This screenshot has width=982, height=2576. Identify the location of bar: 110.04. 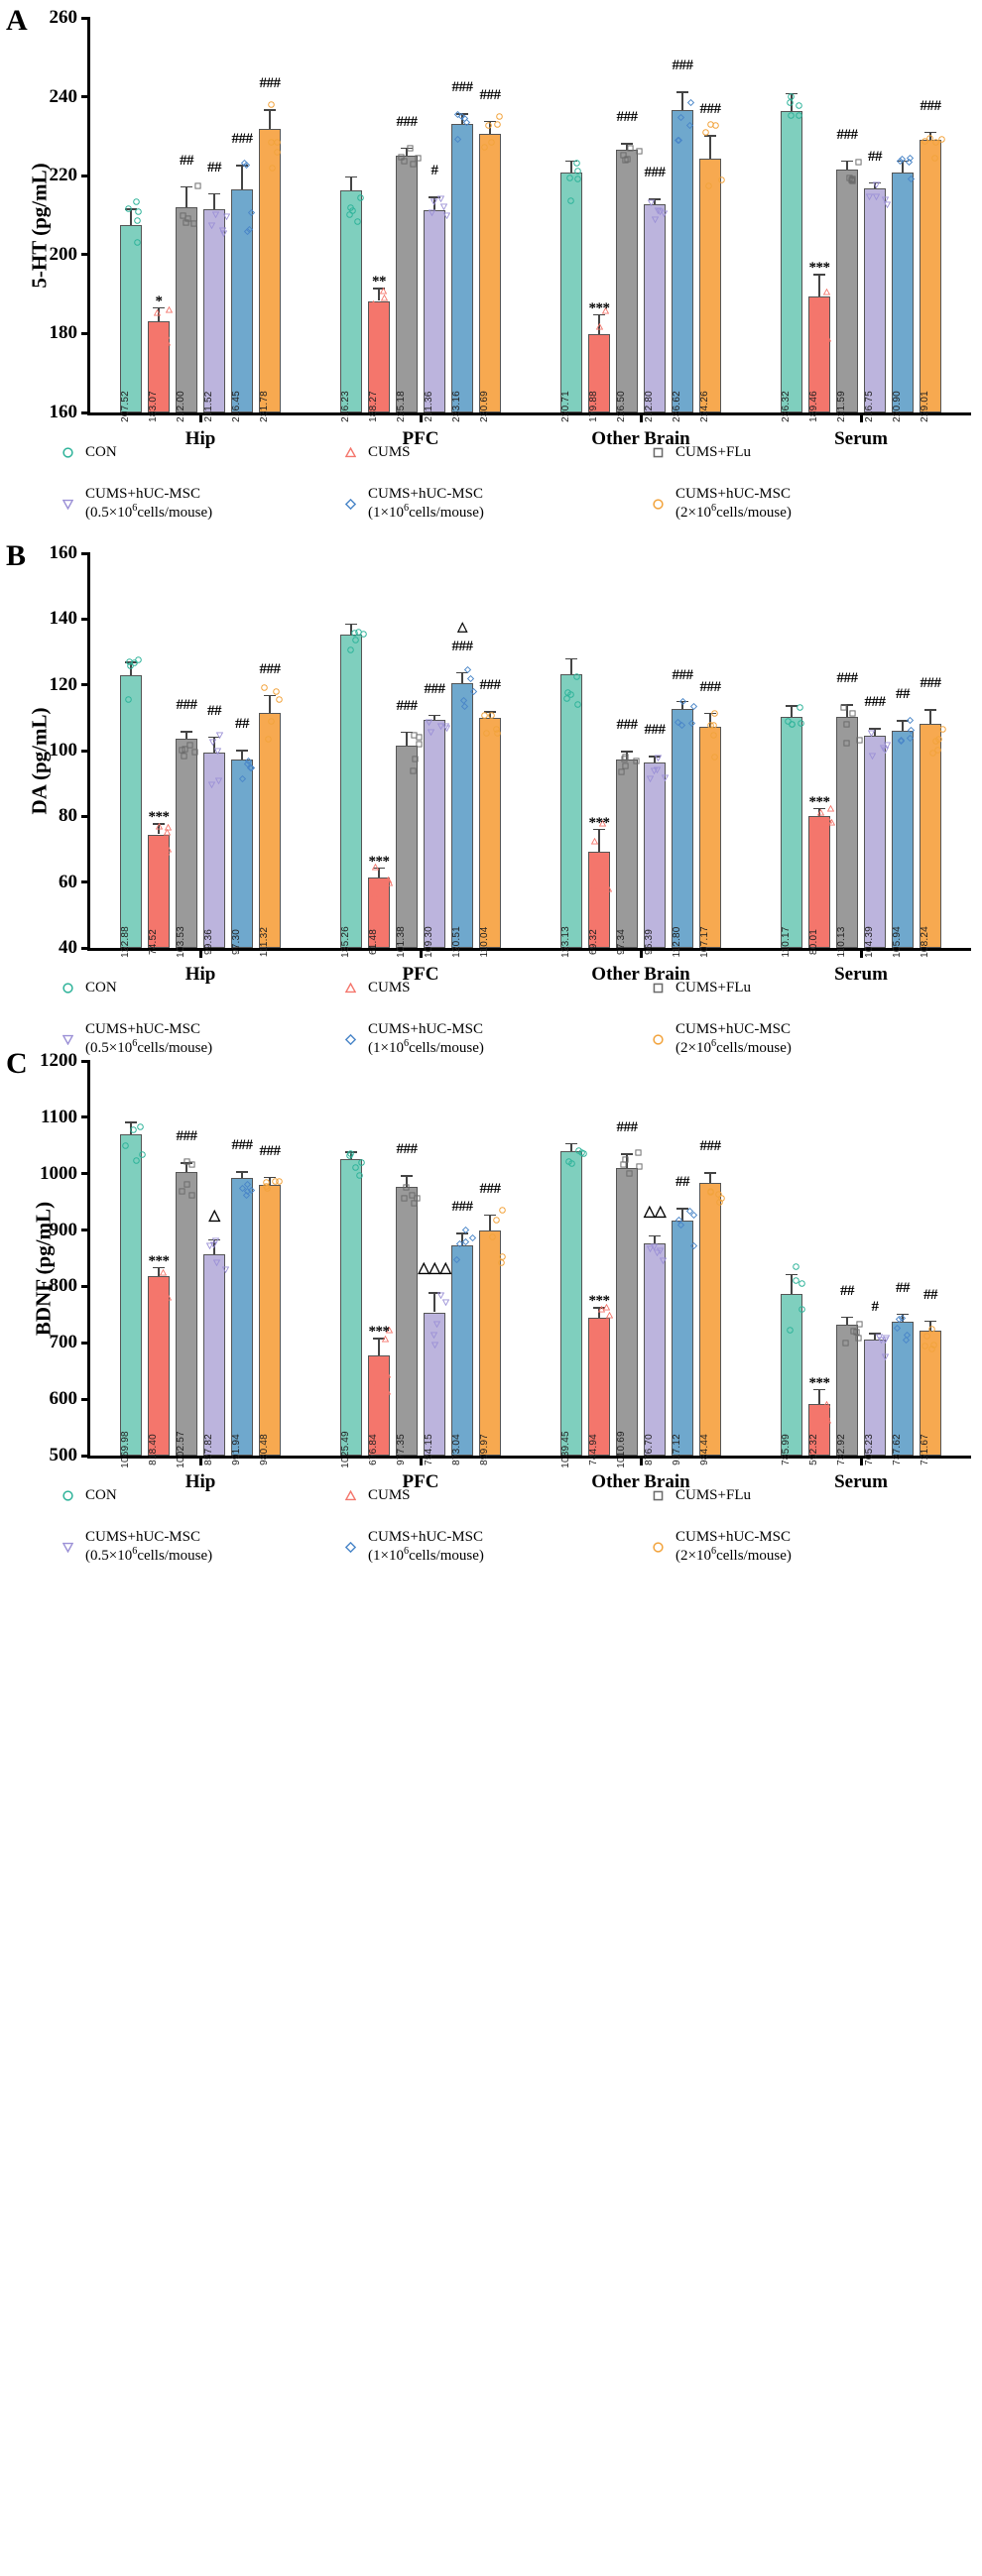
(490, 838).